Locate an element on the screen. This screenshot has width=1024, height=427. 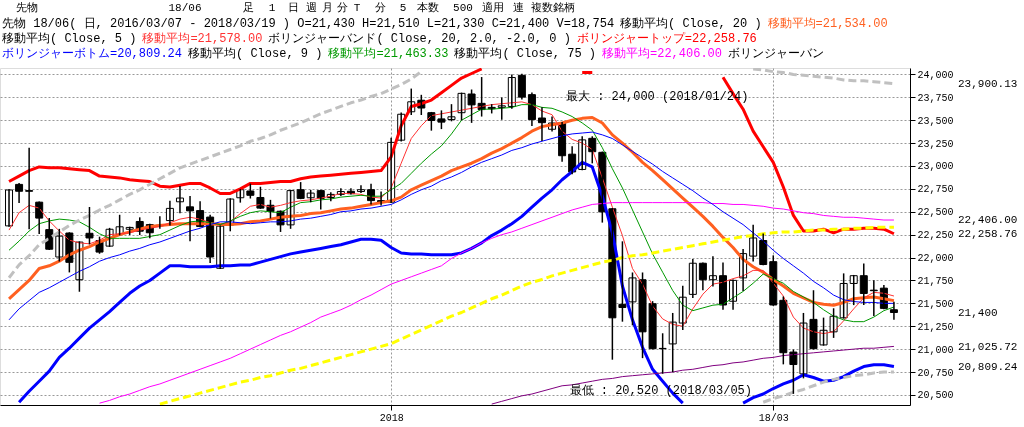
text: 移動平均=21,534.00 is located at coordinates (827, 24).